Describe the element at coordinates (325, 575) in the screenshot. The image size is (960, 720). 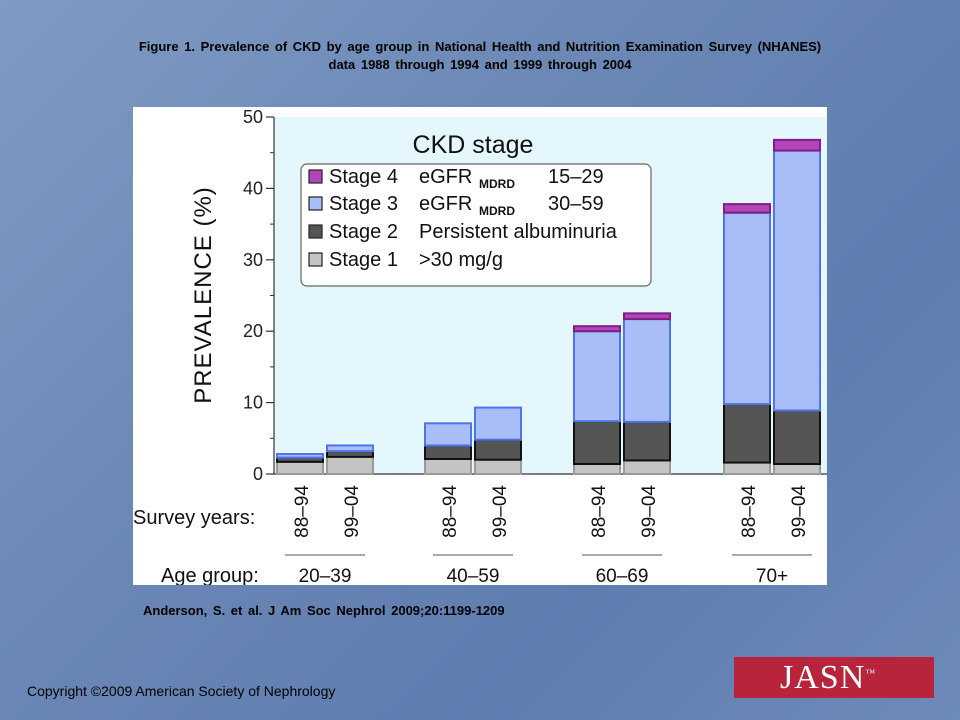
I see `age-group-label: 20–39` at that location.